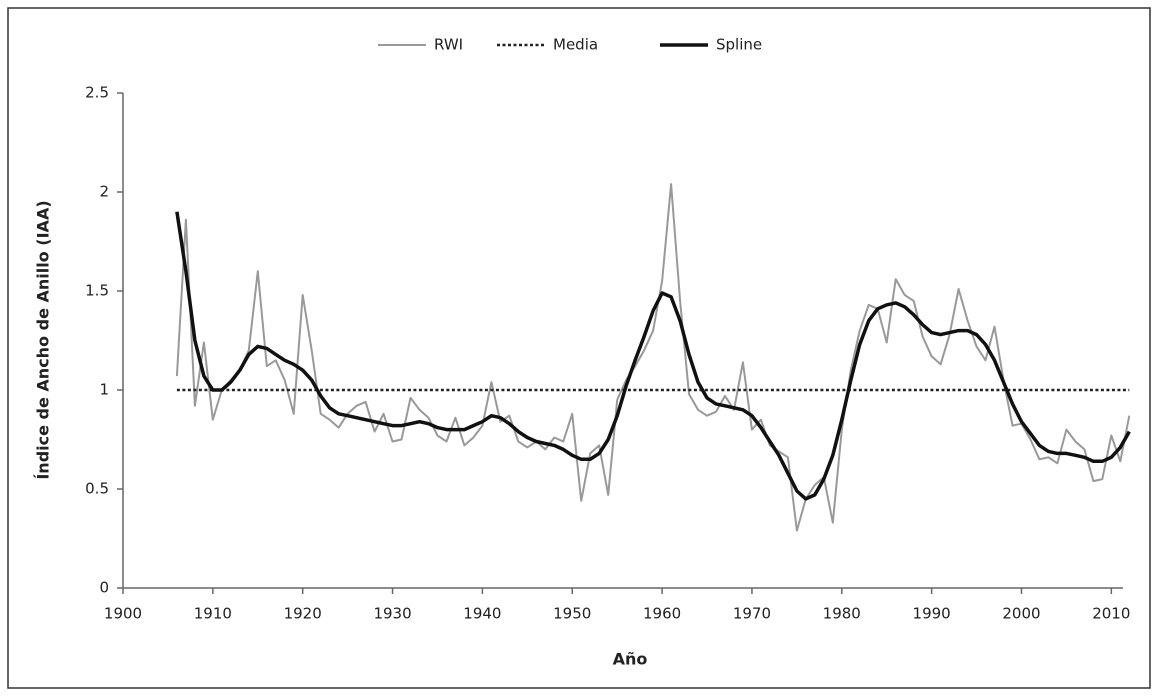 This screenshot has height=696, width=1158. Describe the element at coordinates (752, 614) in the screenshot. I see `x-tick-label: 1970` at that location.